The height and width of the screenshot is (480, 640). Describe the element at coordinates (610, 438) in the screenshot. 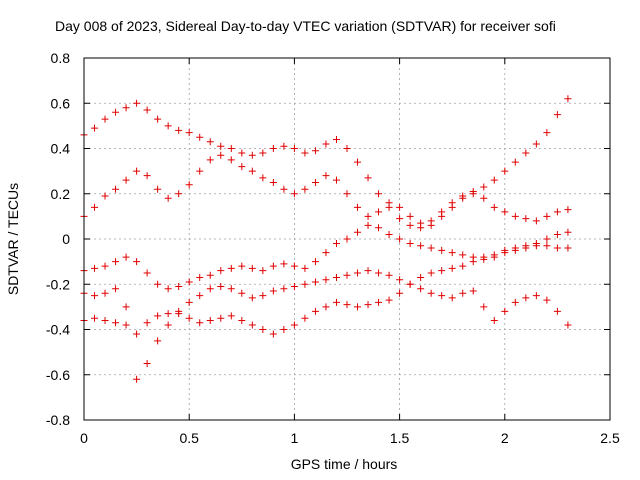

I see `x-tick-label: 2.5` at that location.